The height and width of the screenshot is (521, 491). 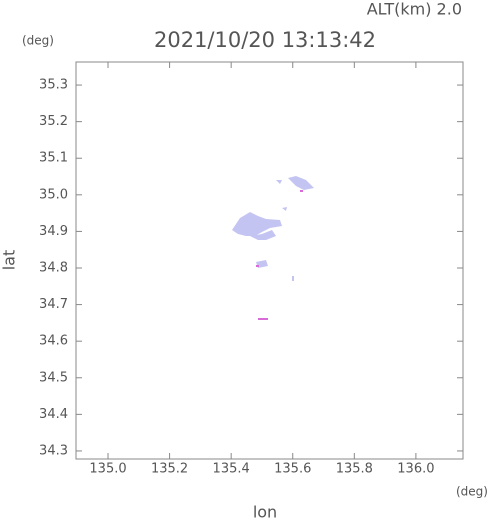 I want to click on x-unit: (deg), so click(x=472, y=492).